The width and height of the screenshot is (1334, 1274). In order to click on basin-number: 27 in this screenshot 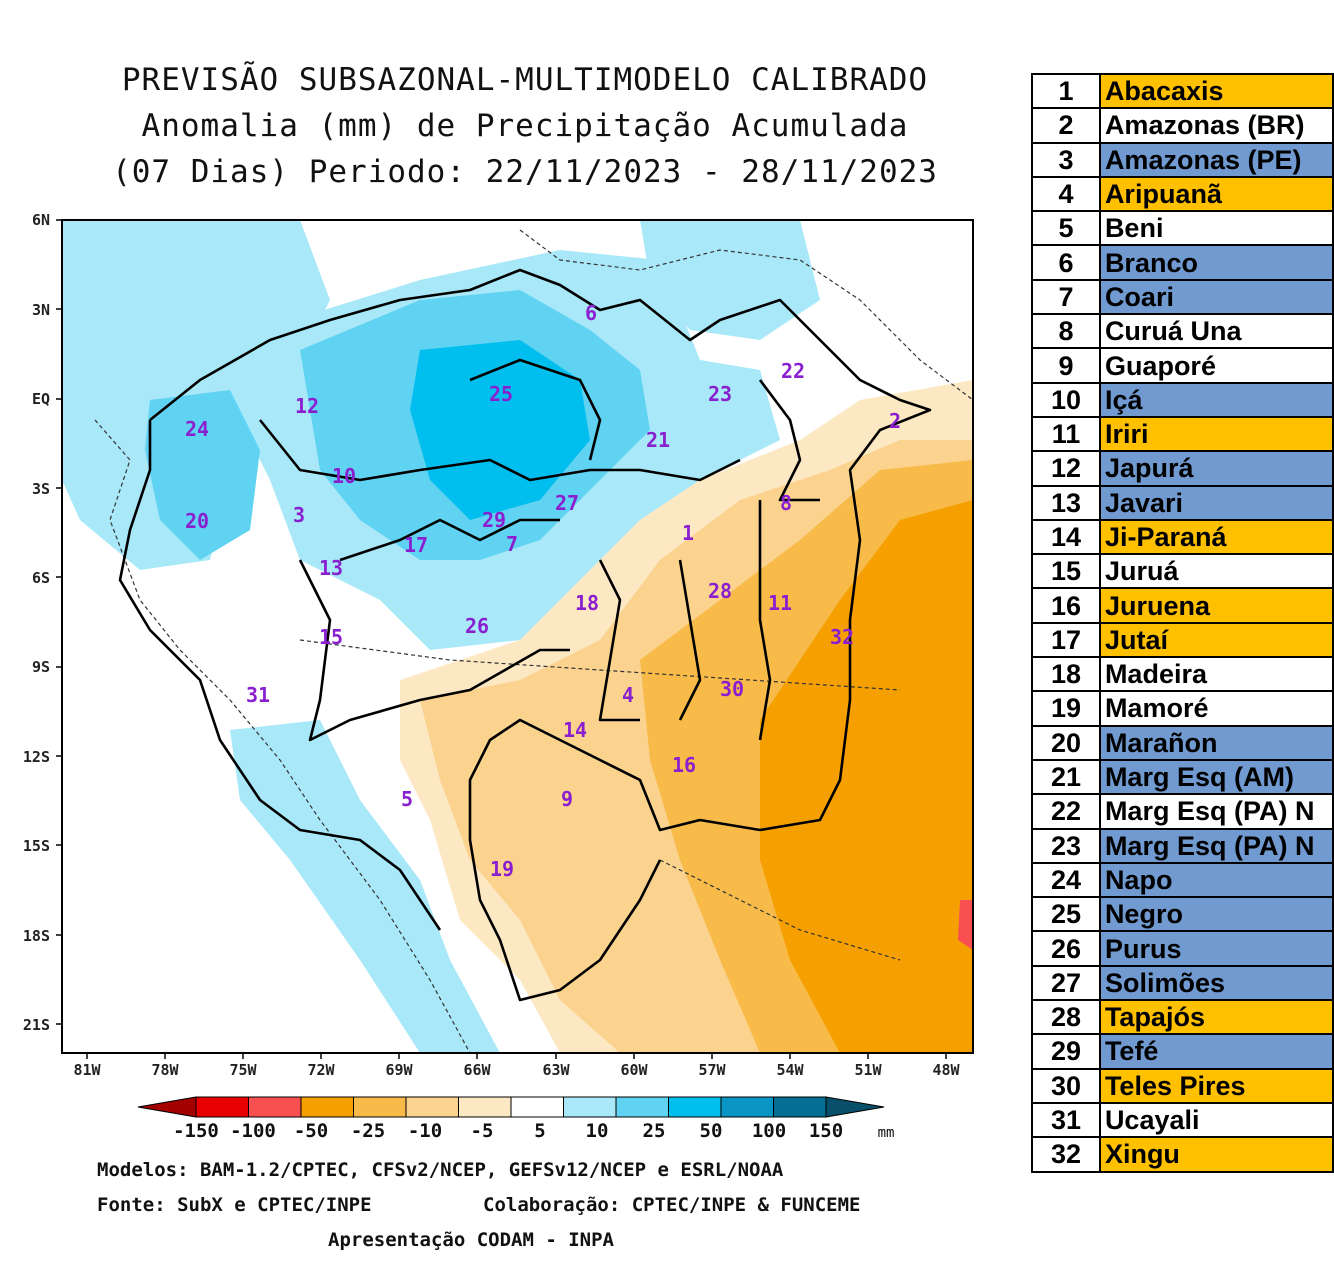, I will do `click(1066, 983)`.